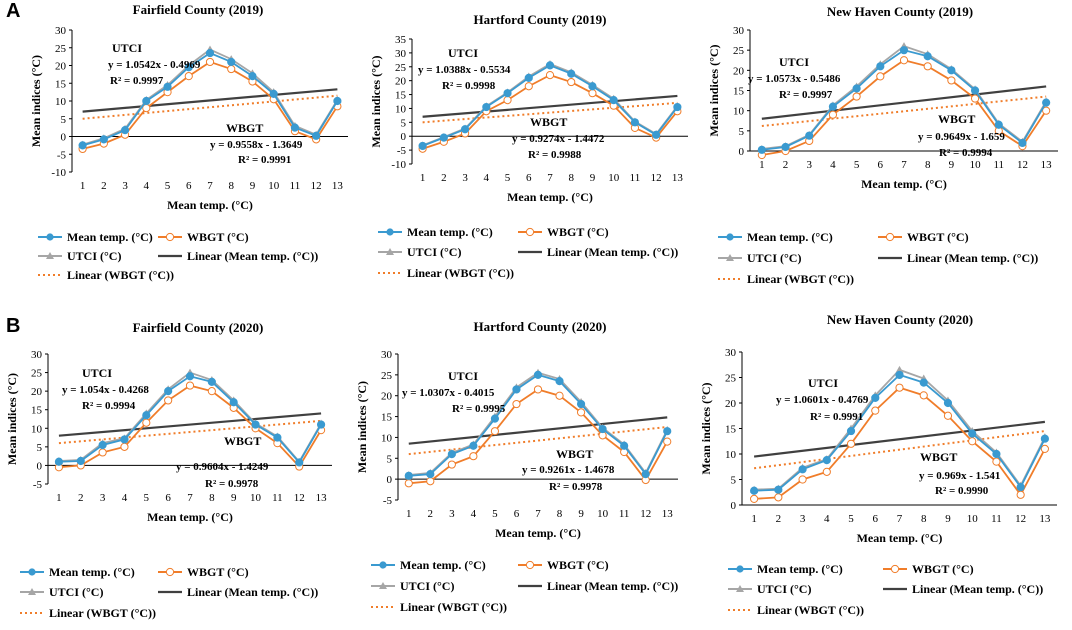  I want to click on x-tick-label: 4, so click(125, 498).